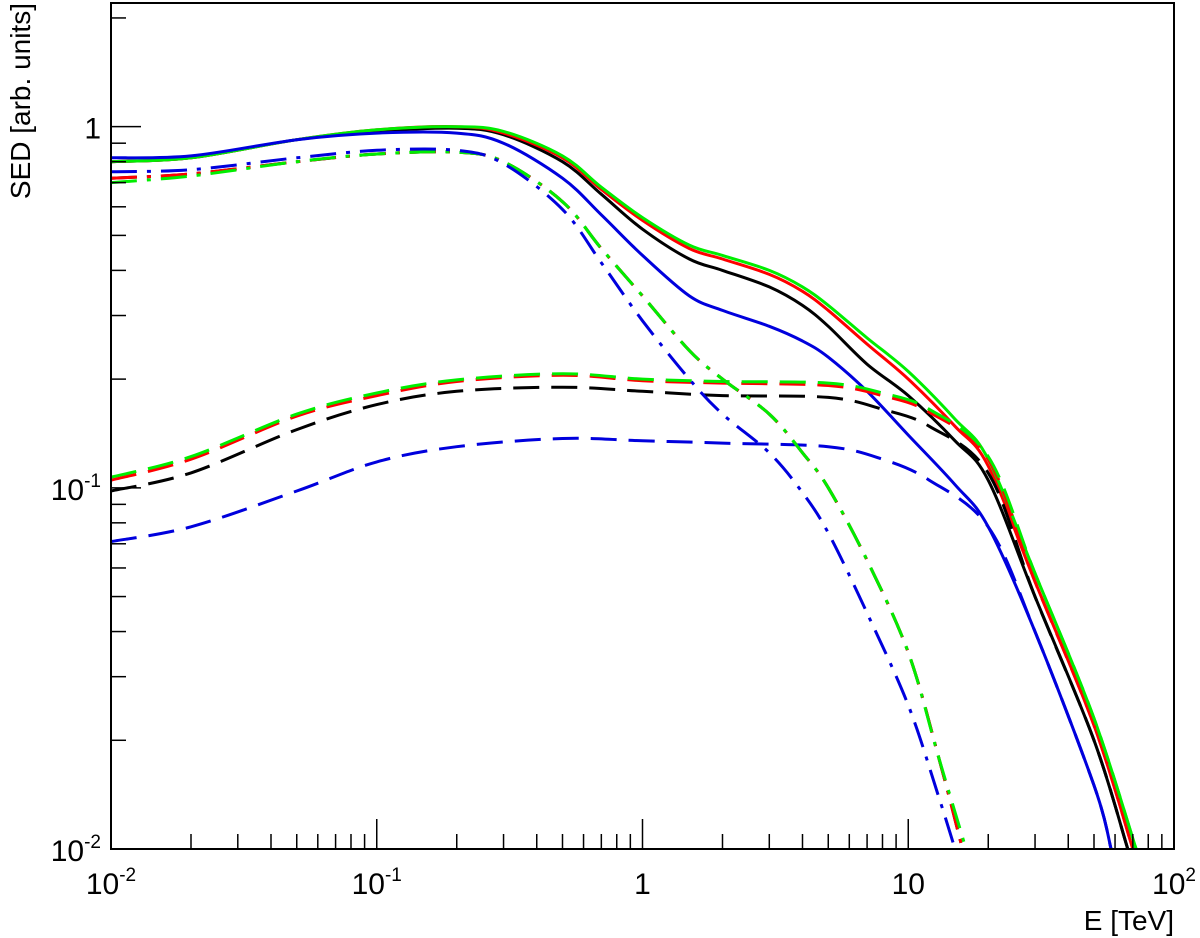 Image resolution: width=1200 pixels, height=938 pixels. I want to click on x-tick-label: 10², so click(1174, 883).